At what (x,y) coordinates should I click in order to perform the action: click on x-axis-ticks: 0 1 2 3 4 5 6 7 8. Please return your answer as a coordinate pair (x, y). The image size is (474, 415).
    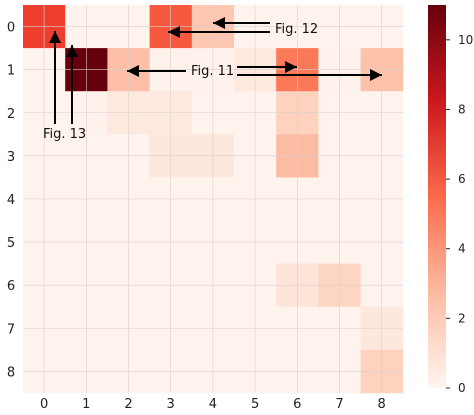
    Looking at the image, I should click on (213, 404).